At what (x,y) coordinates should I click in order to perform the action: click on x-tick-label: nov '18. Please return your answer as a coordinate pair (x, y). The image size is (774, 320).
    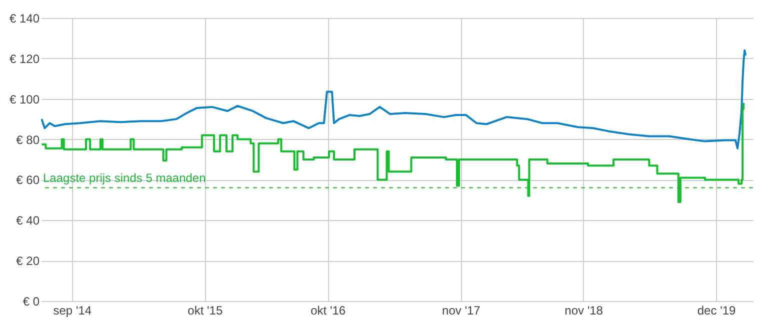
    Looking at the image, I should click on (584, 311).